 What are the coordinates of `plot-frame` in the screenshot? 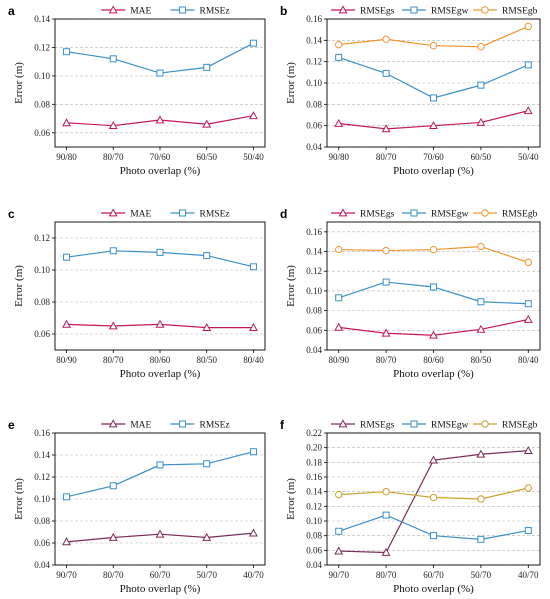 It's located at (160, 83).